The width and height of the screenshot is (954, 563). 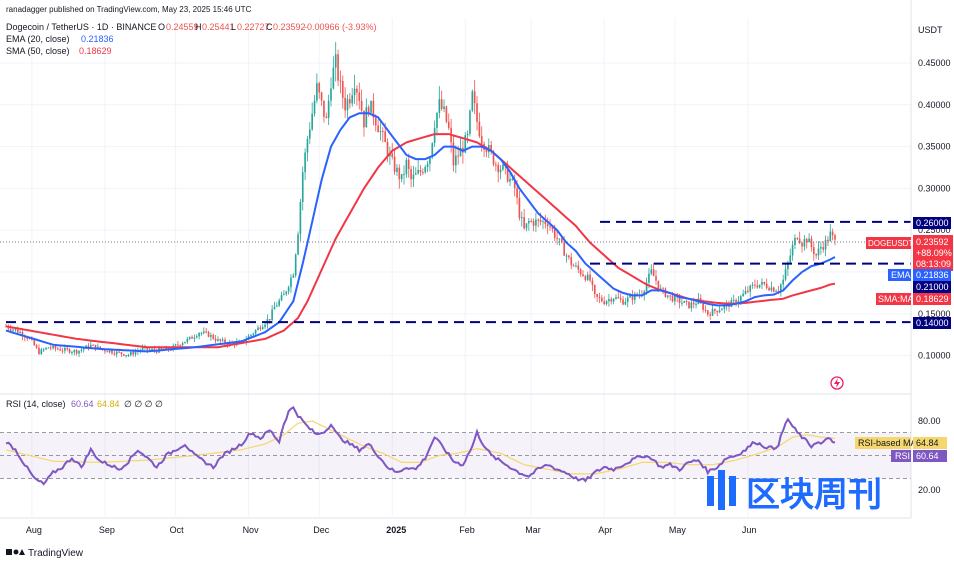 What do you see at coordinates (899, 275) in the screenshot?
I see `ema-tag` at bounding box center [899, 275].